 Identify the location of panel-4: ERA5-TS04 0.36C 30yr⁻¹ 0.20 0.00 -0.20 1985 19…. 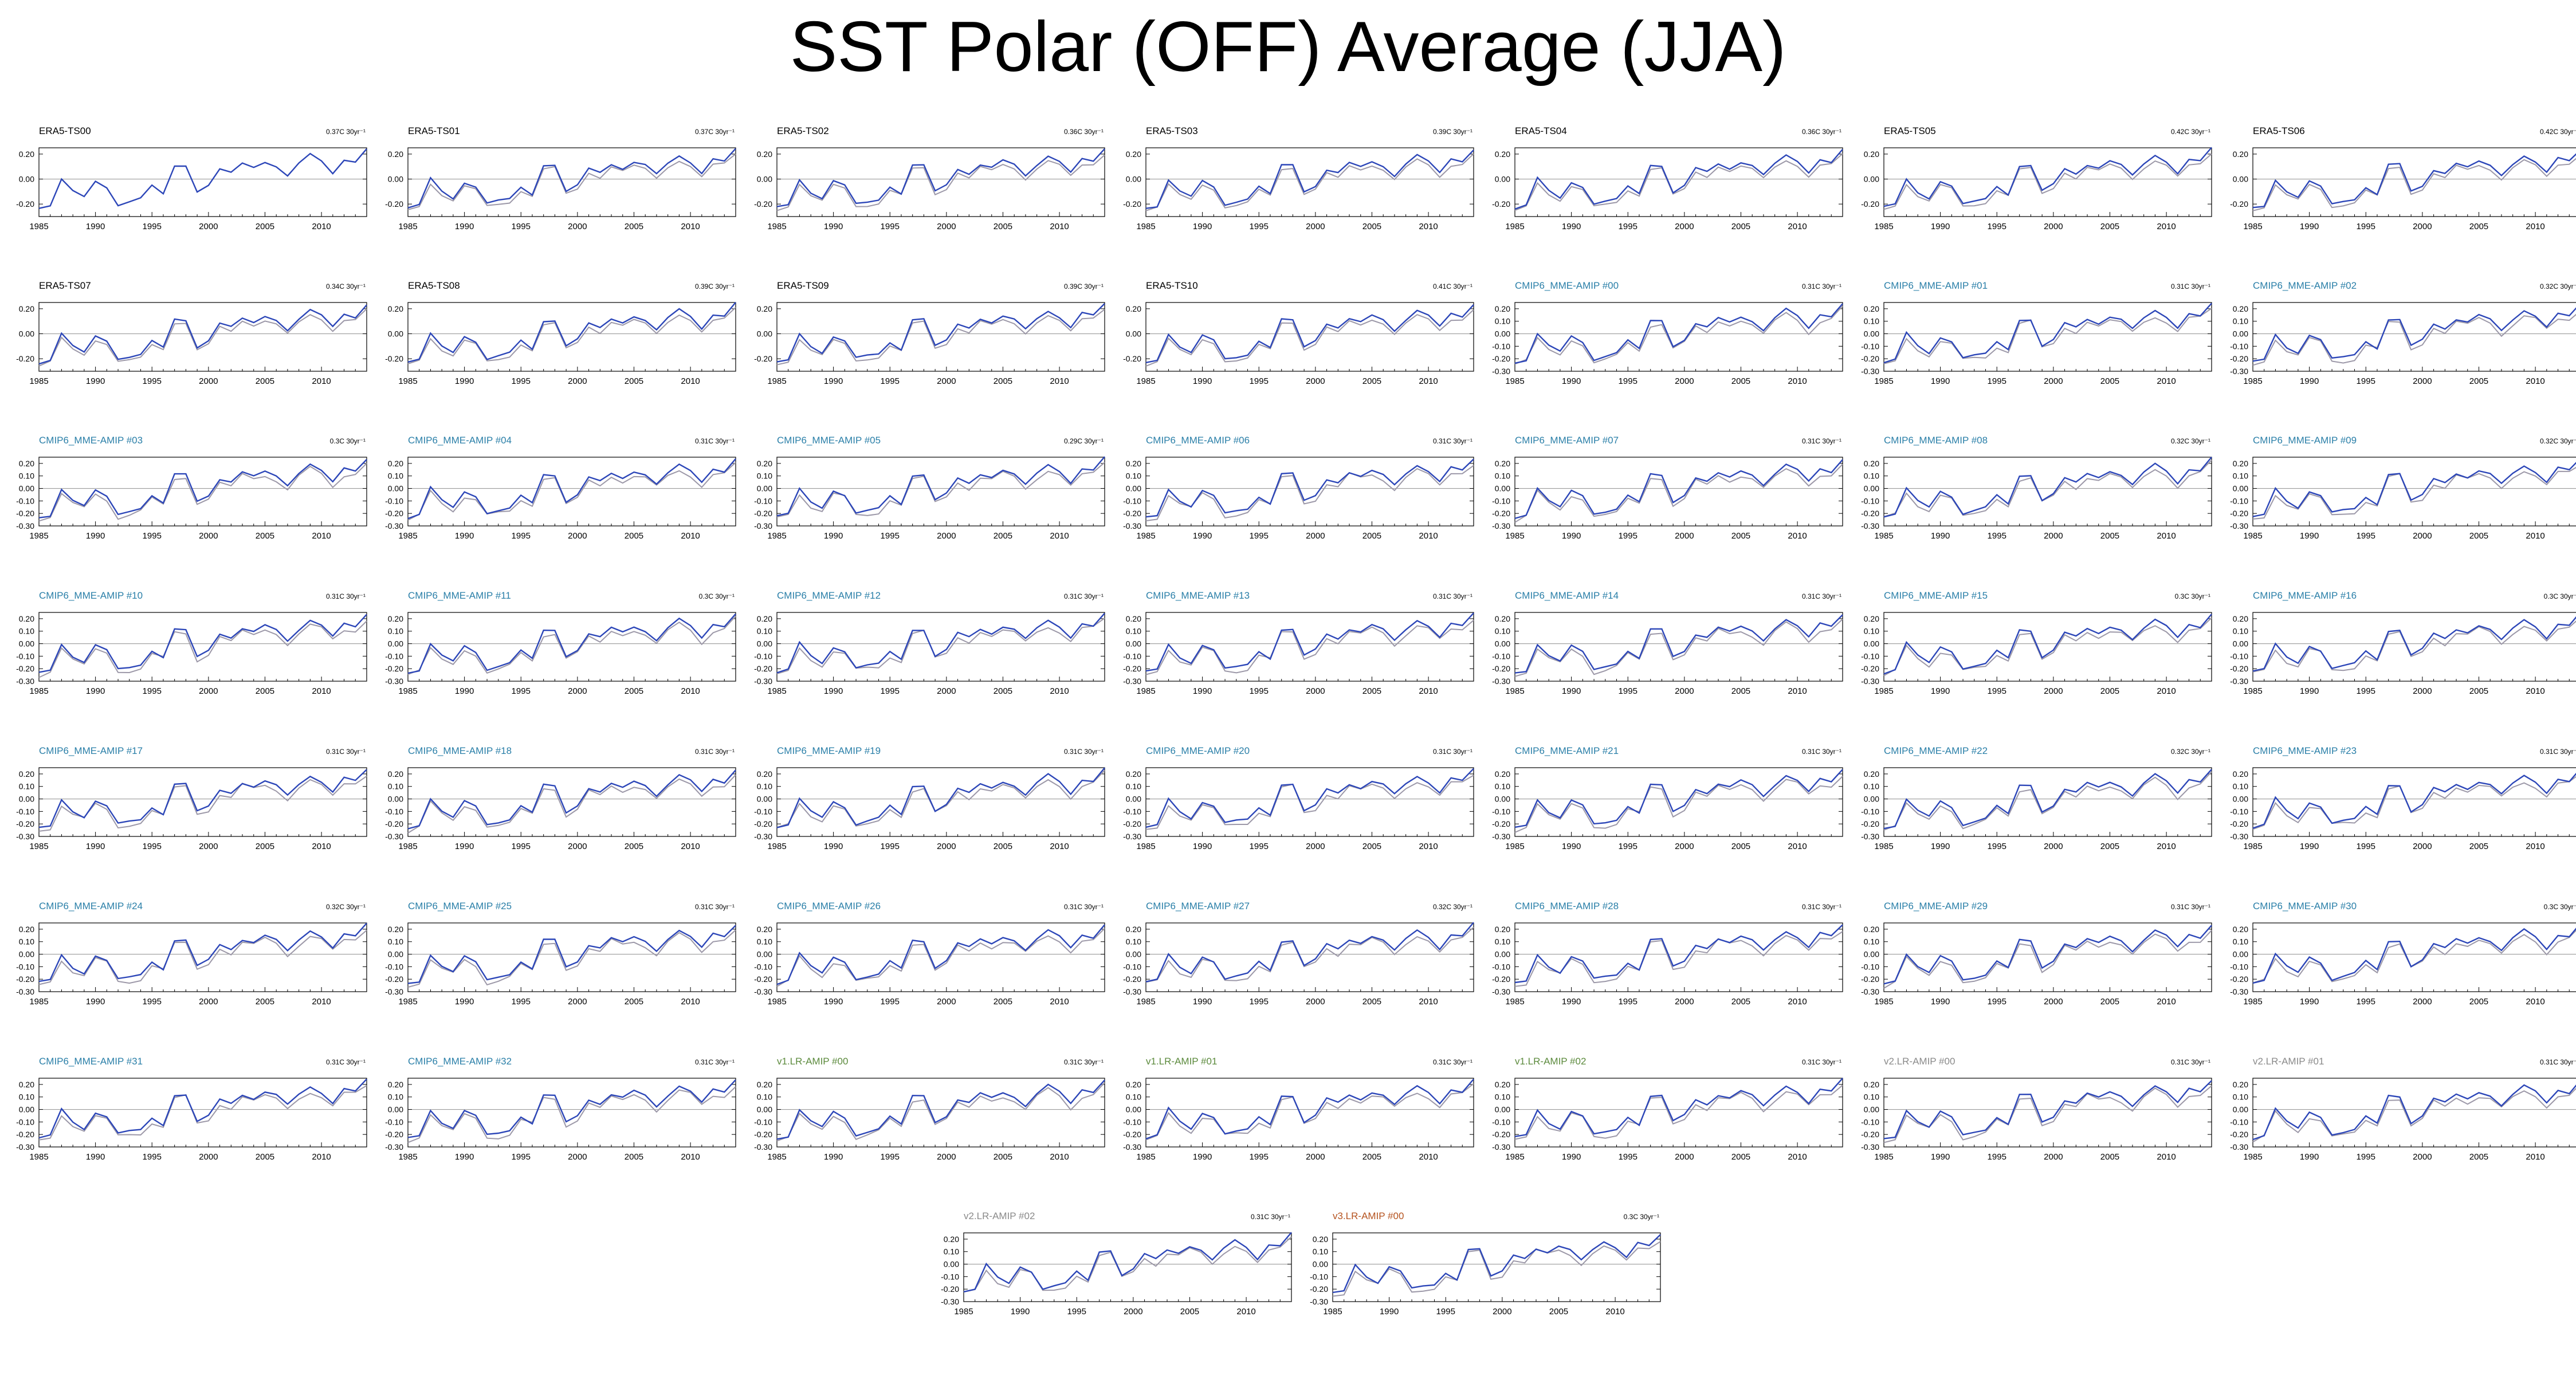
(1668, 178).